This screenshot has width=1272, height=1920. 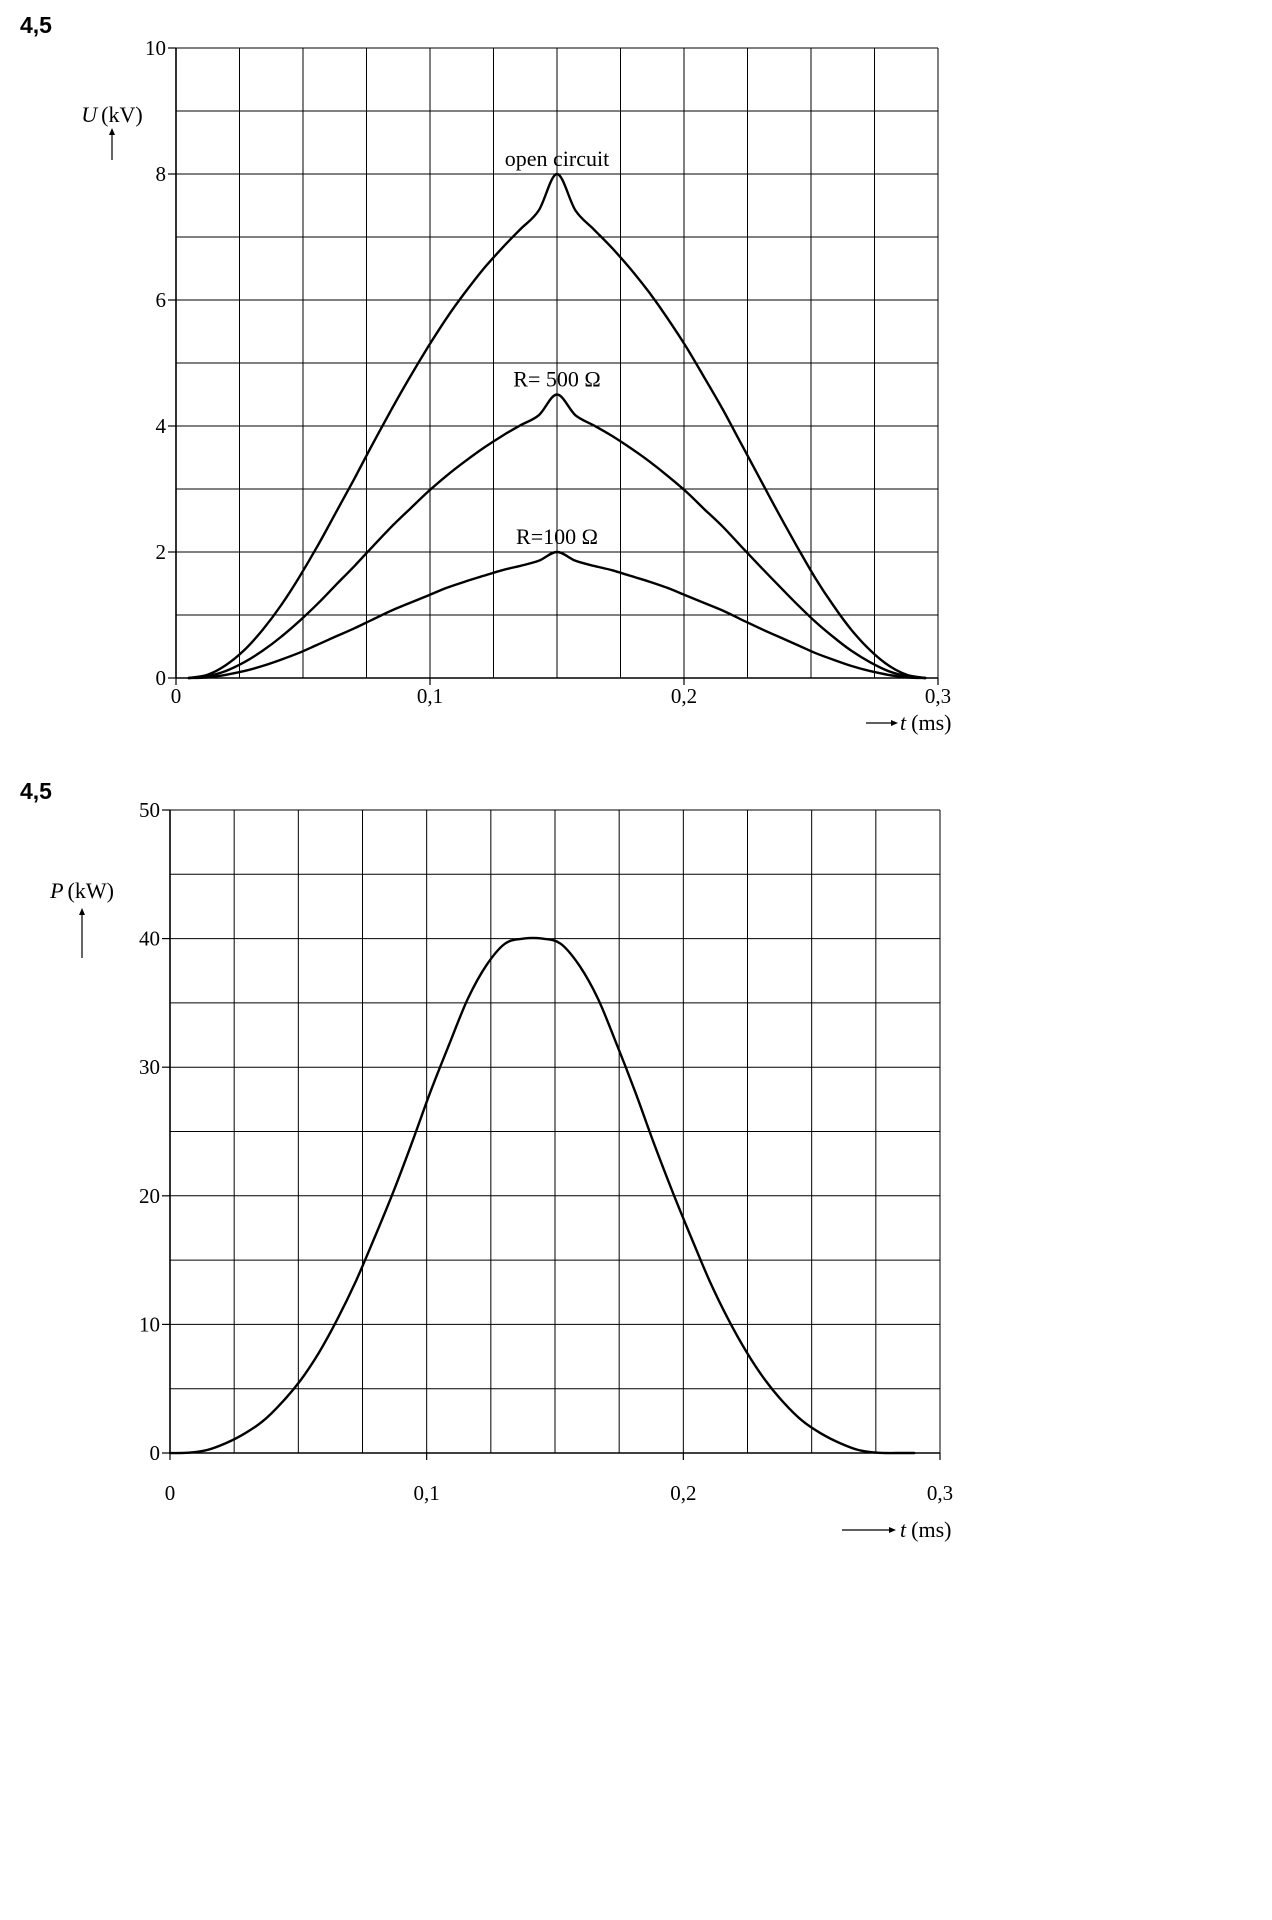 I want to click on figure-number-top: 4,5, so click(x=36, y=25).